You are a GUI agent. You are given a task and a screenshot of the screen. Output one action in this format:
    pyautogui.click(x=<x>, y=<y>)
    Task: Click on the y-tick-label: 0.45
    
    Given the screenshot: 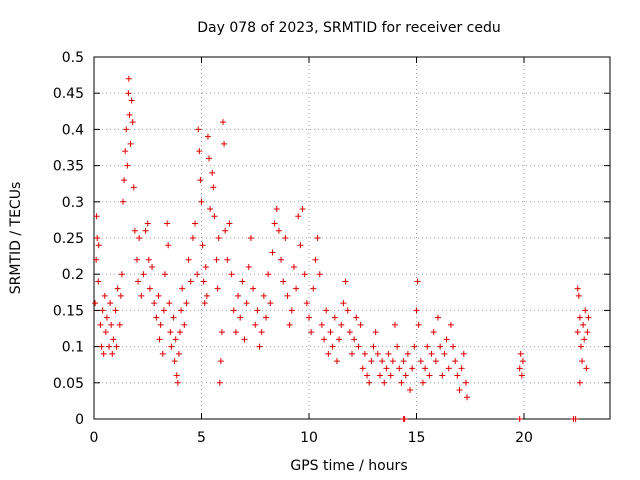 What is the action you would take?
    pyautogui.click(x=68, y=94)
    